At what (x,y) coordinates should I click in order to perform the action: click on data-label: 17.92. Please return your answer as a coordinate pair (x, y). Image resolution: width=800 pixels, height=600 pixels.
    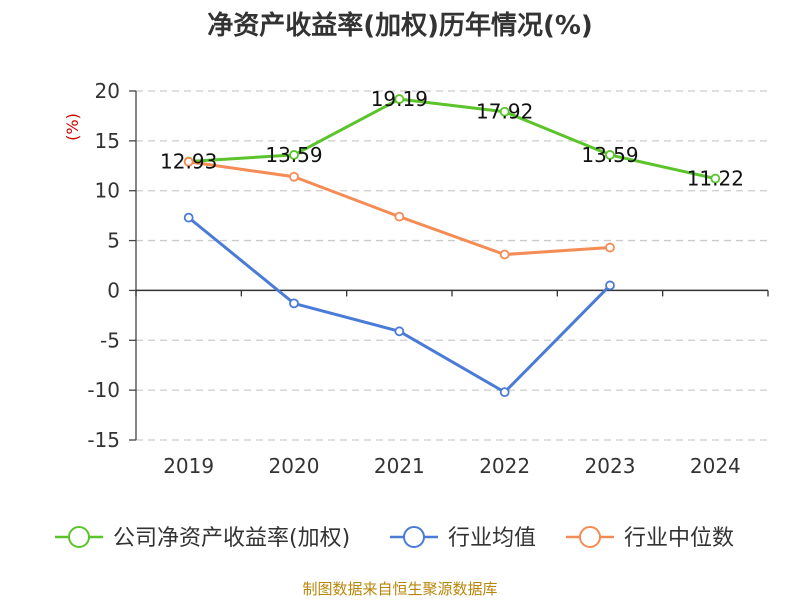
    Looking at the image, I should click on (504, 112).